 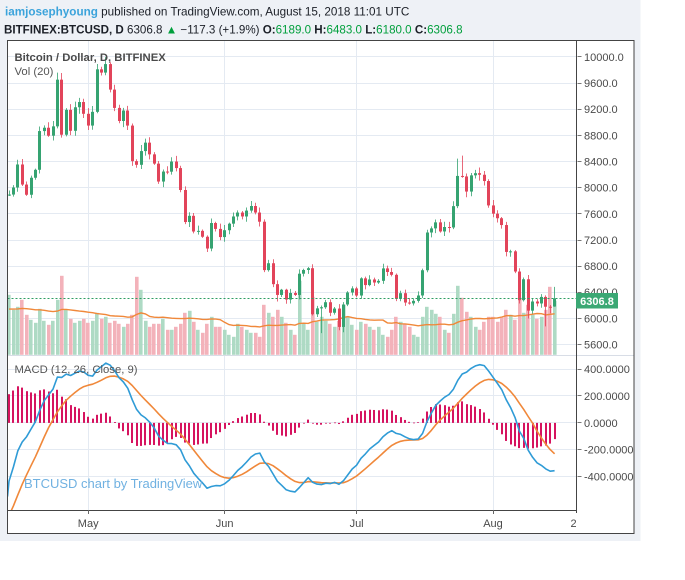 I want to click on svg-text: May, so click(x=88, y=524).